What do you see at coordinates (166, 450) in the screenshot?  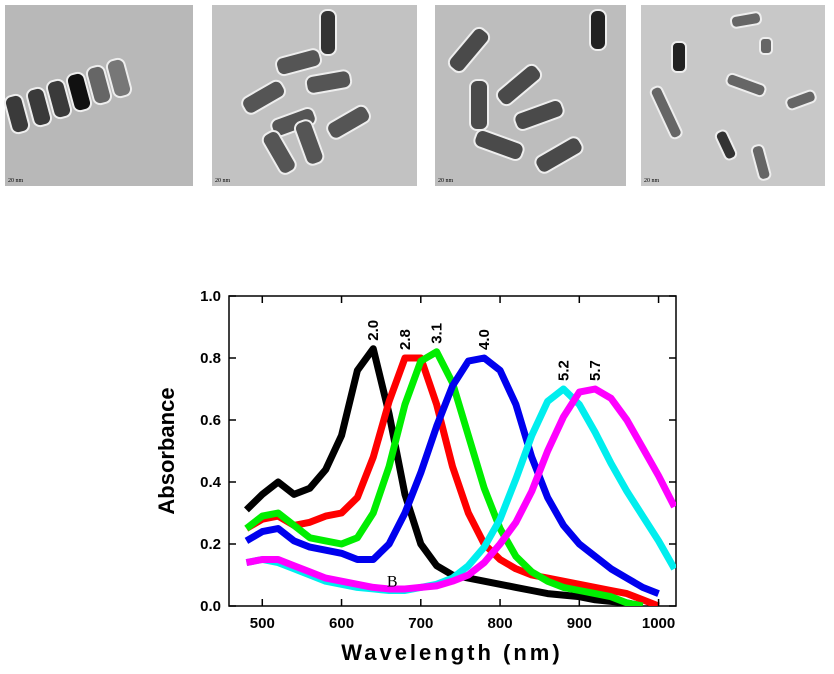 I see `y-axis-title: Absorbance` at bounding box center [166, 450].